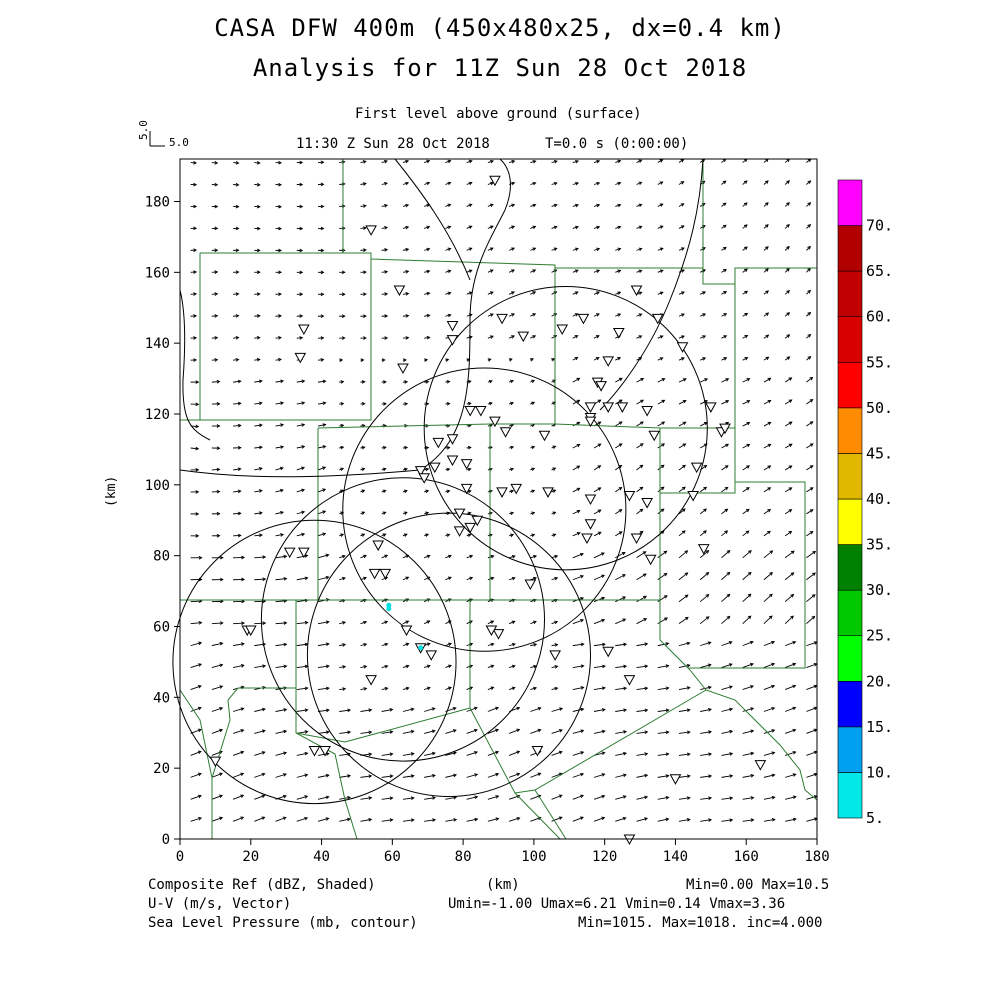  I want to click on colorbar-label: 5., so click(875, 818).